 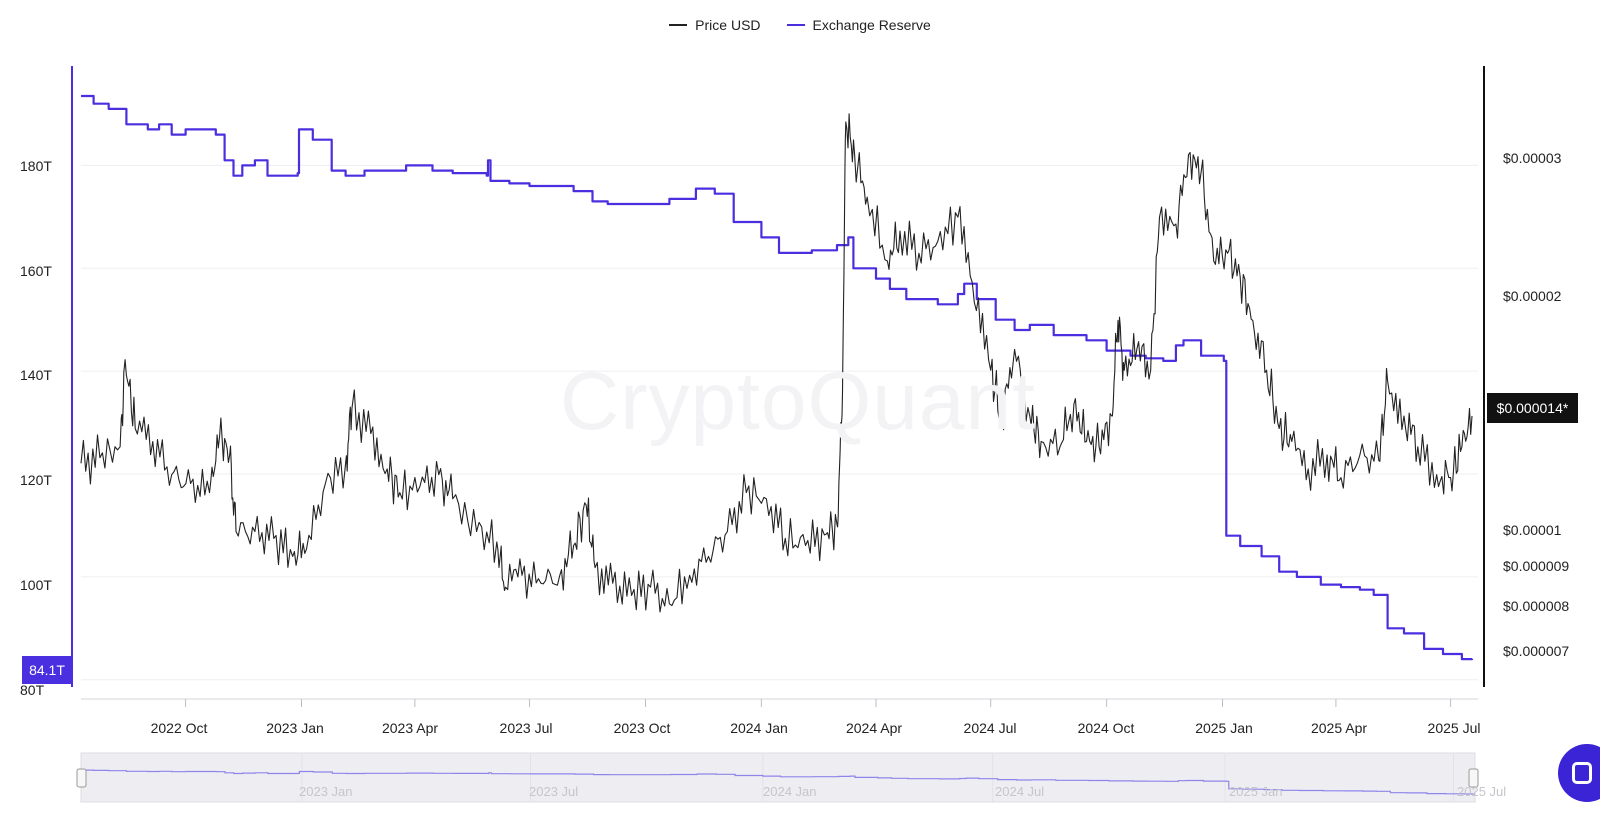 What do you see at coordinates (990, 728) in the screenshot?
I see `x-axis-tick-label: 2024 Jul` at bounding box center [990, 728].